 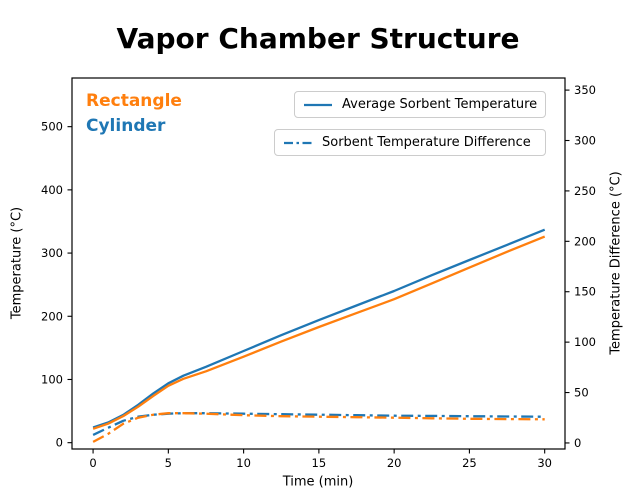 I want to click on x-axis-label: Time (min), so click(x=318, y=482).